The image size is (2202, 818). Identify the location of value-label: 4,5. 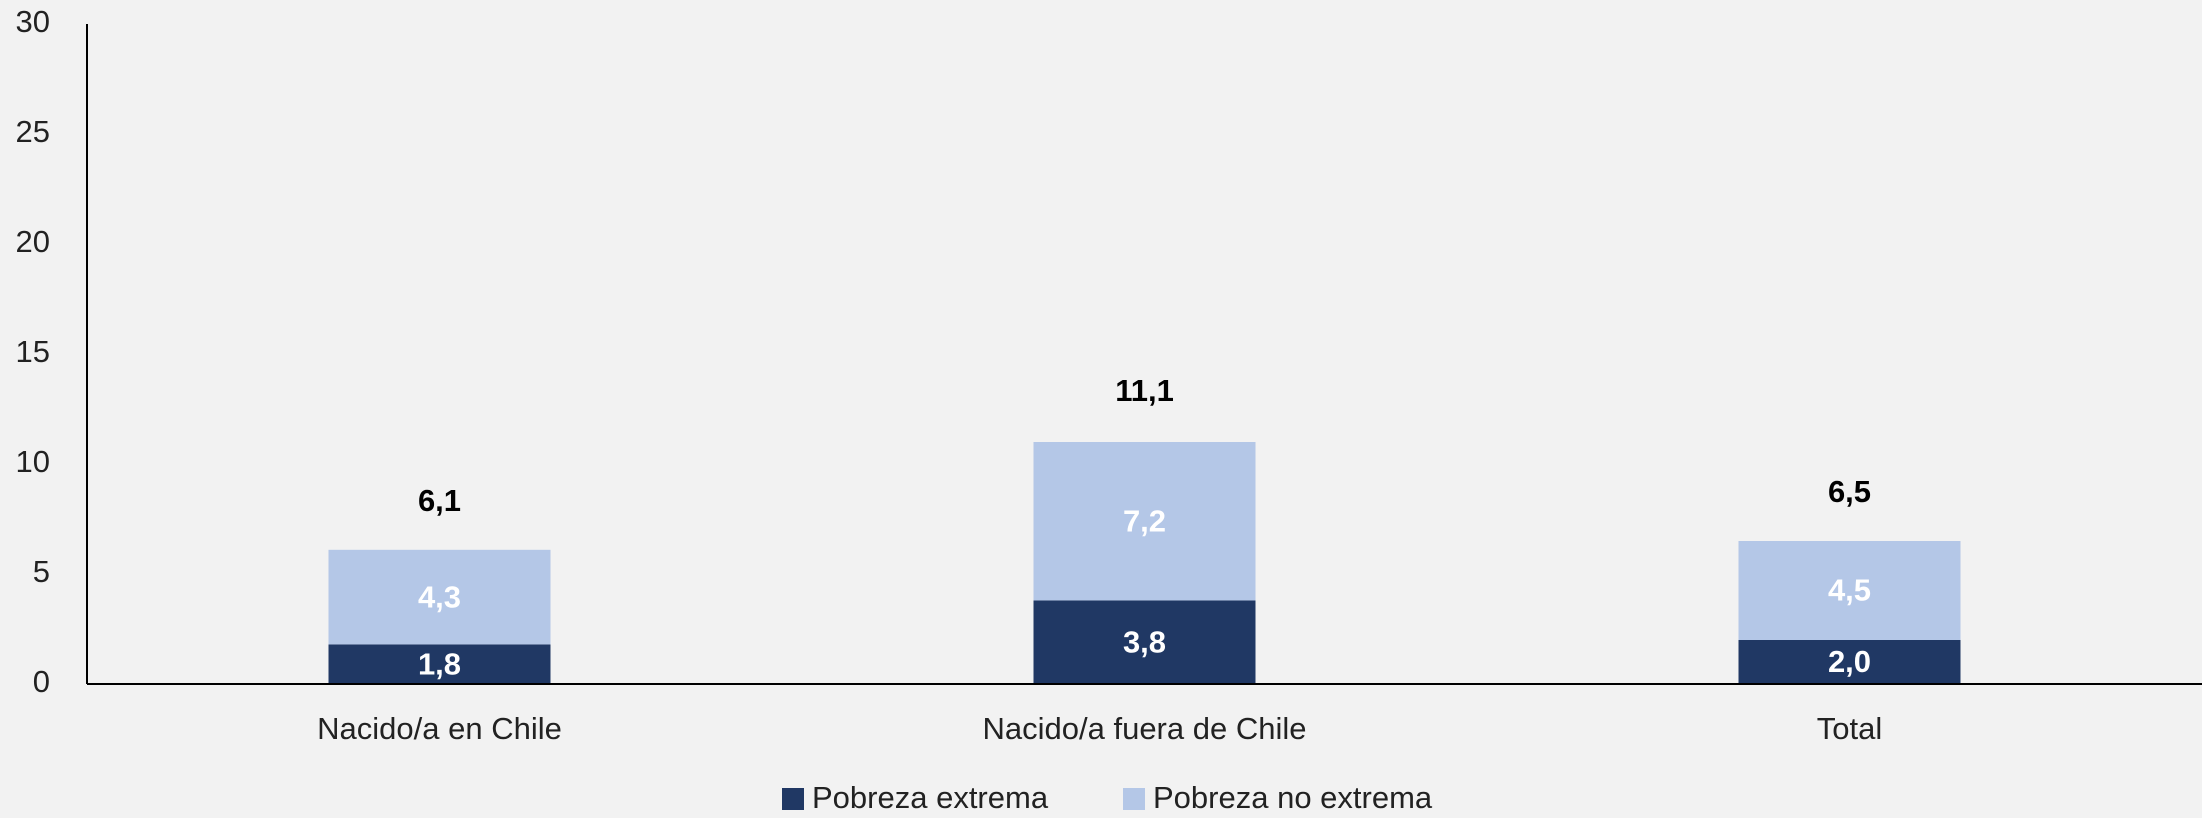
(1849, 590).